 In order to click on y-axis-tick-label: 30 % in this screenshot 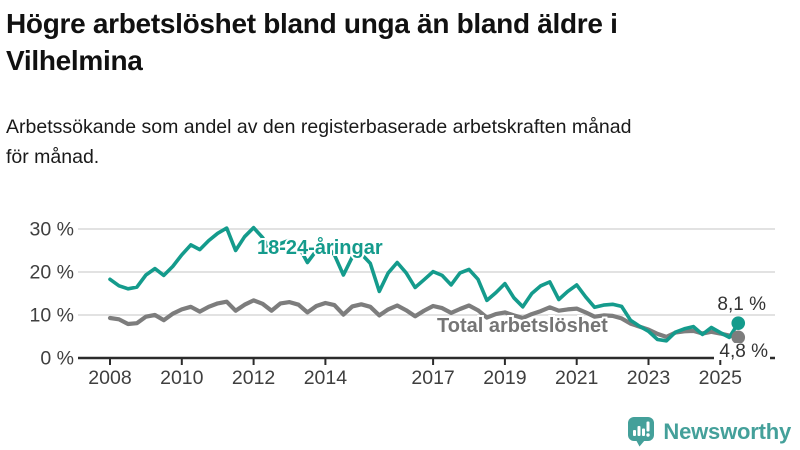, I will do `click(52, 230)`.